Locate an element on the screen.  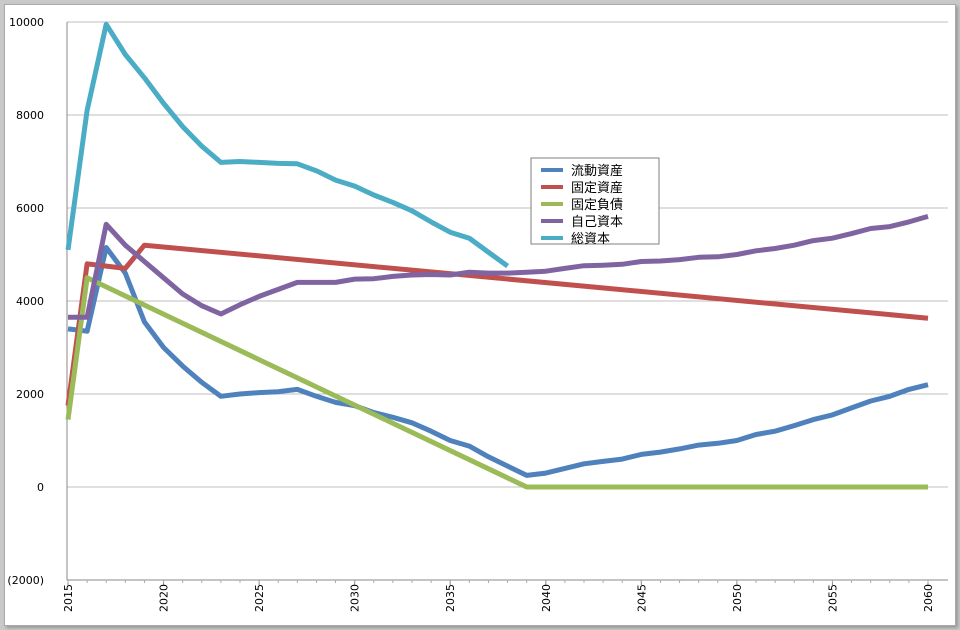
x-tick-label: 2015 is located at coordinates (68, 598).